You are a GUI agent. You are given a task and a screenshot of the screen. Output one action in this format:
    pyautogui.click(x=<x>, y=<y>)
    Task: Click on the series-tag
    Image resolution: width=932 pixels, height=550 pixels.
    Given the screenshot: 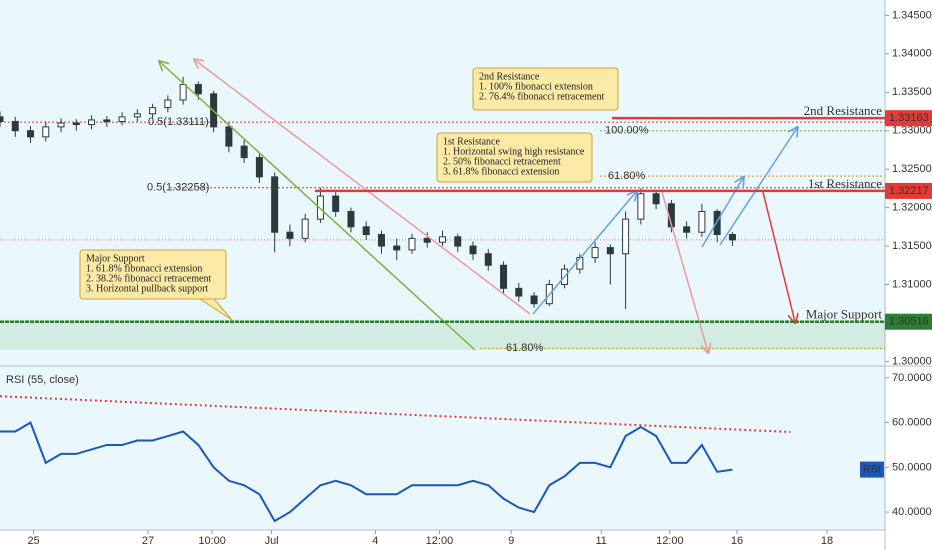 What is the action you would take?
    pyautogui.click(x=872, y=469)
    